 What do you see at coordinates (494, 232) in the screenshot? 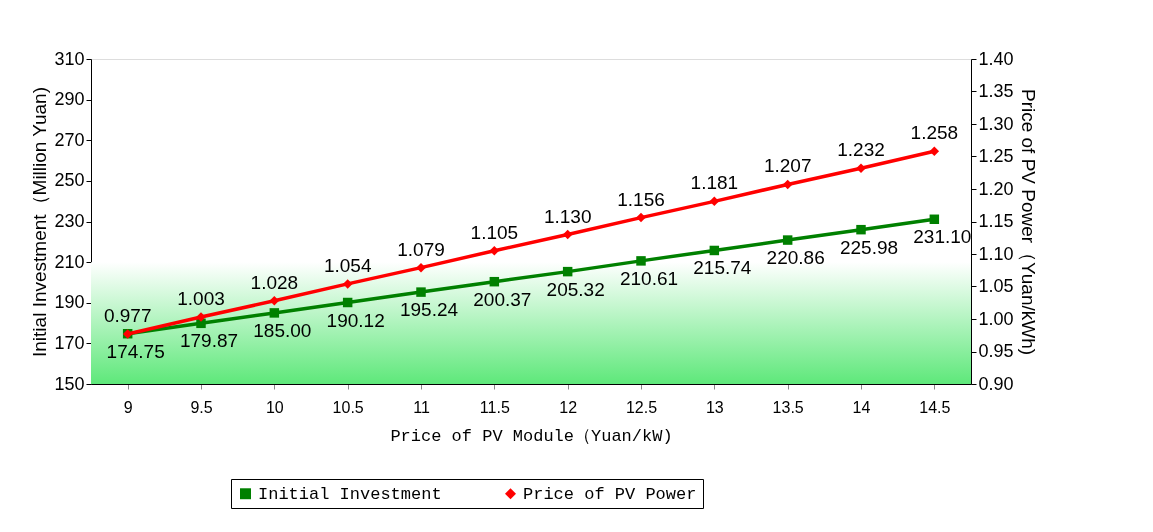
I see `data-label: 1.105` at bounding box center [494, 232].